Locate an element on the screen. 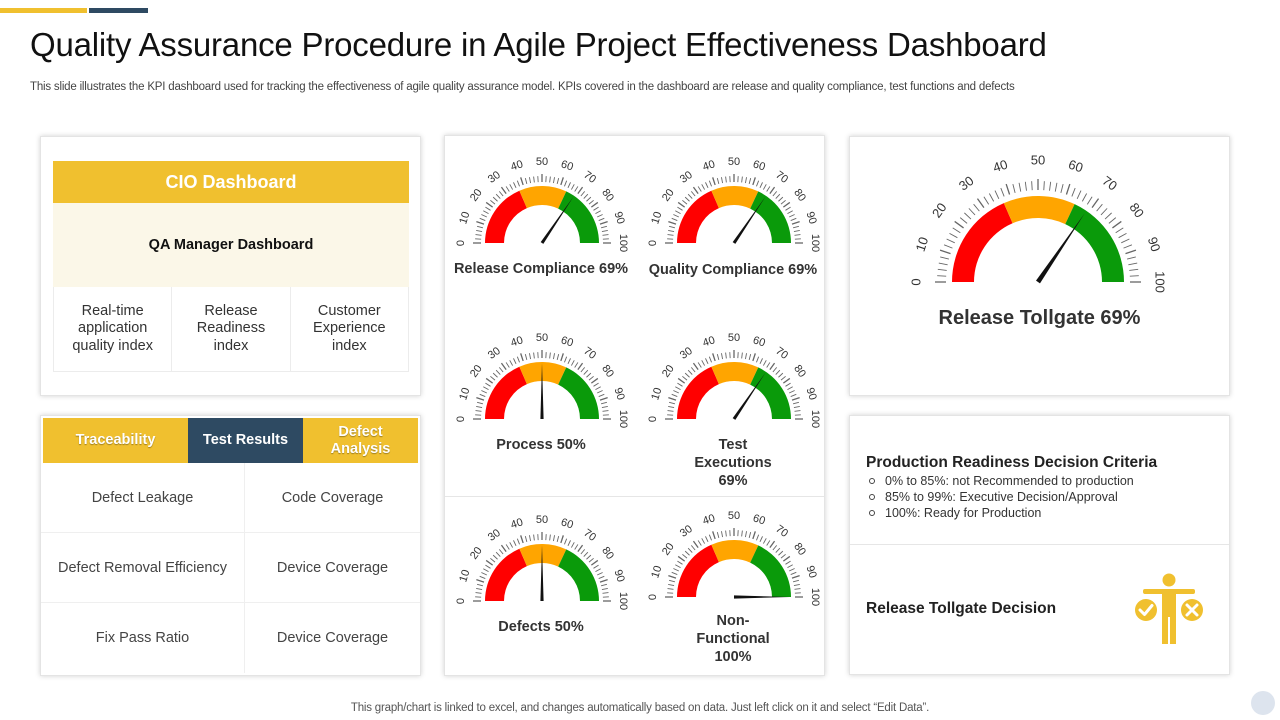  tab-test-results: Test Results is located at coordinates (245, 440).